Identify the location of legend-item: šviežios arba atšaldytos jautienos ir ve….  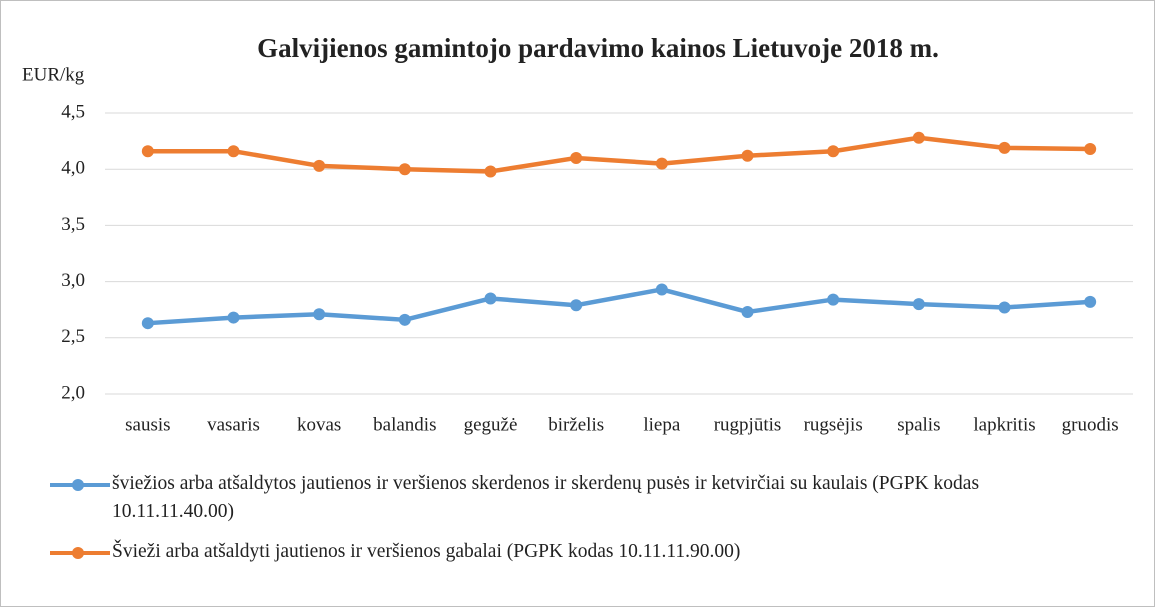
(550, 498).